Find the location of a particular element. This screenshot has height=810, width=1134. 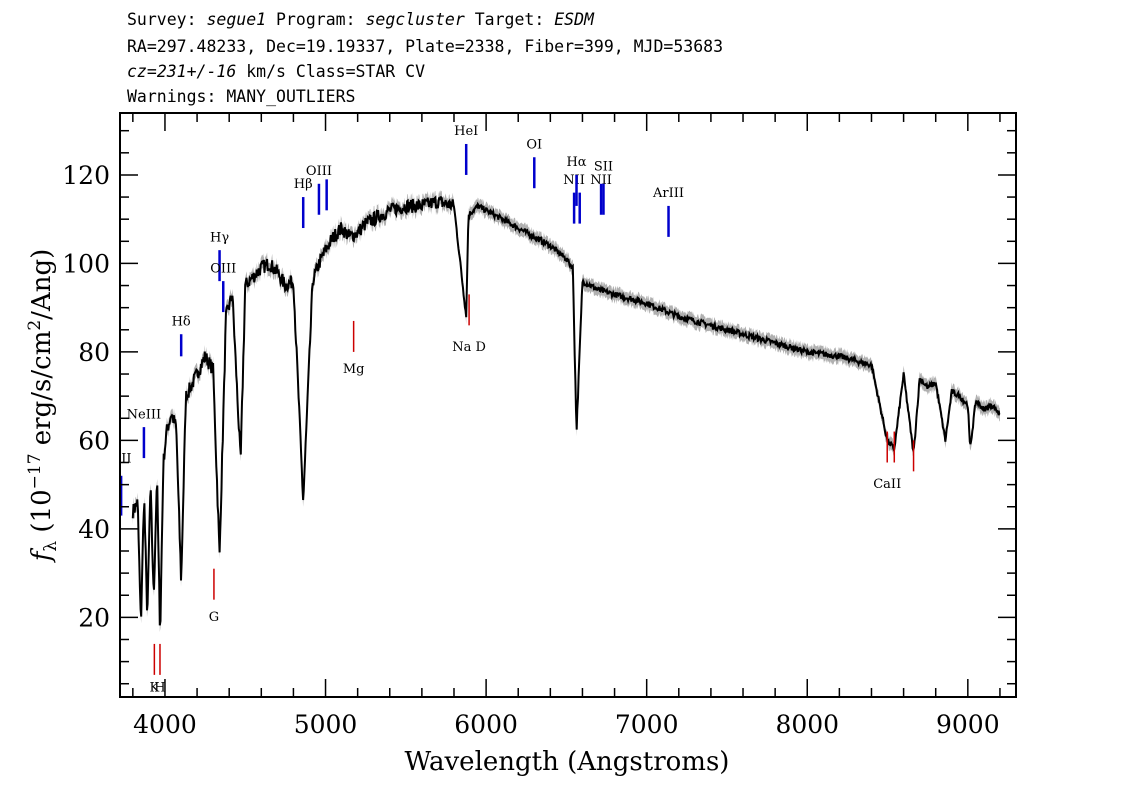

x-tick-label: 8000 is located at coordinates (807, 724).